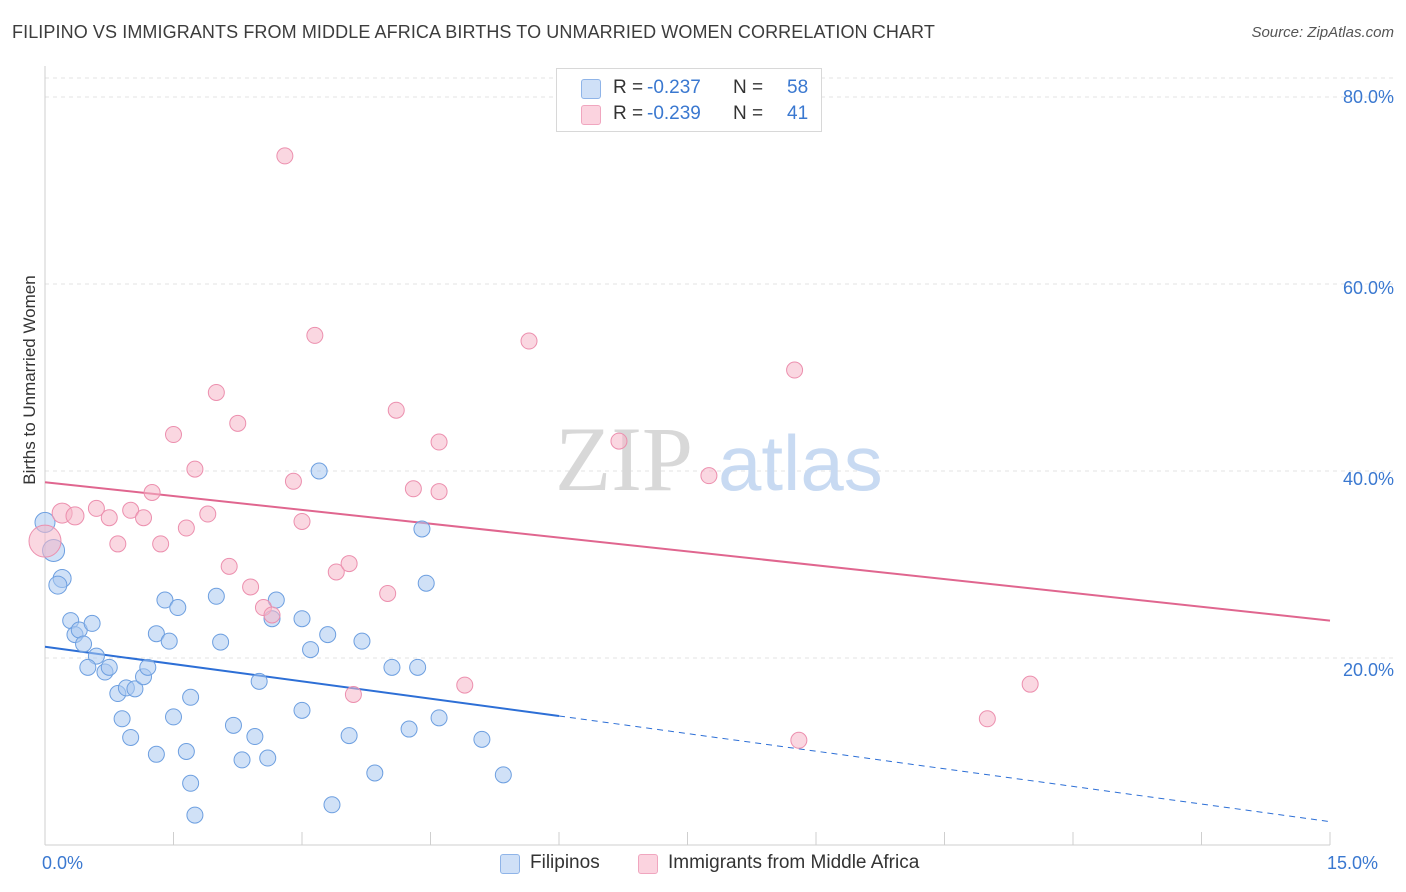 The image size is (1406, 892). What do you see at coordinates (794, 862) in the screenshot?
I see `legend-label: Immigrants from Middle Africa` at bounding box center [794, 862].